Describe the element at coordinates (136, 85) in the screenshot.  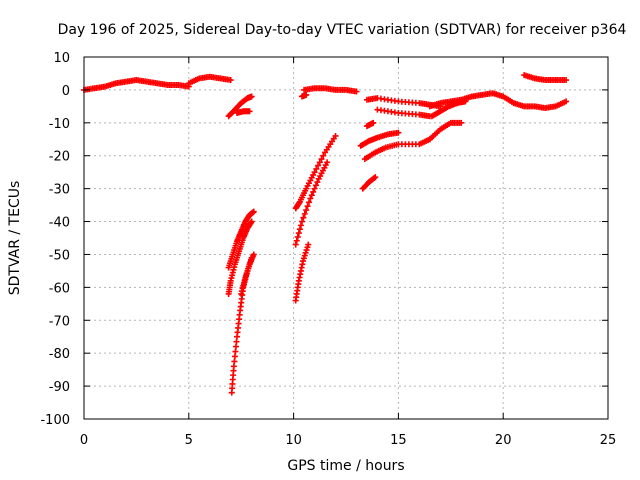
I see `series-arc1` at that location.